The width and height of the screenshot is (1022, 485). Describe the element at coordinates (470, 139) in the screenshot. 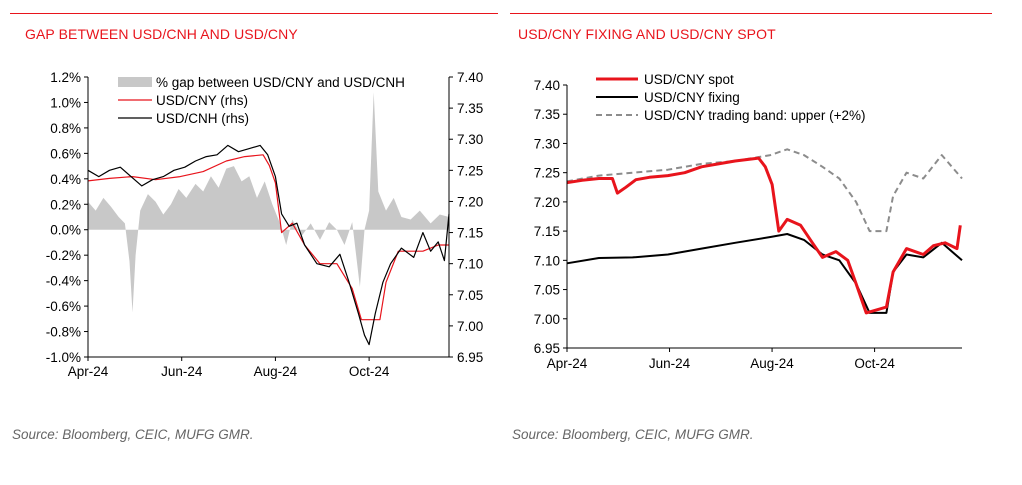

I see `right-y-tick-label: 7.30` at that location.